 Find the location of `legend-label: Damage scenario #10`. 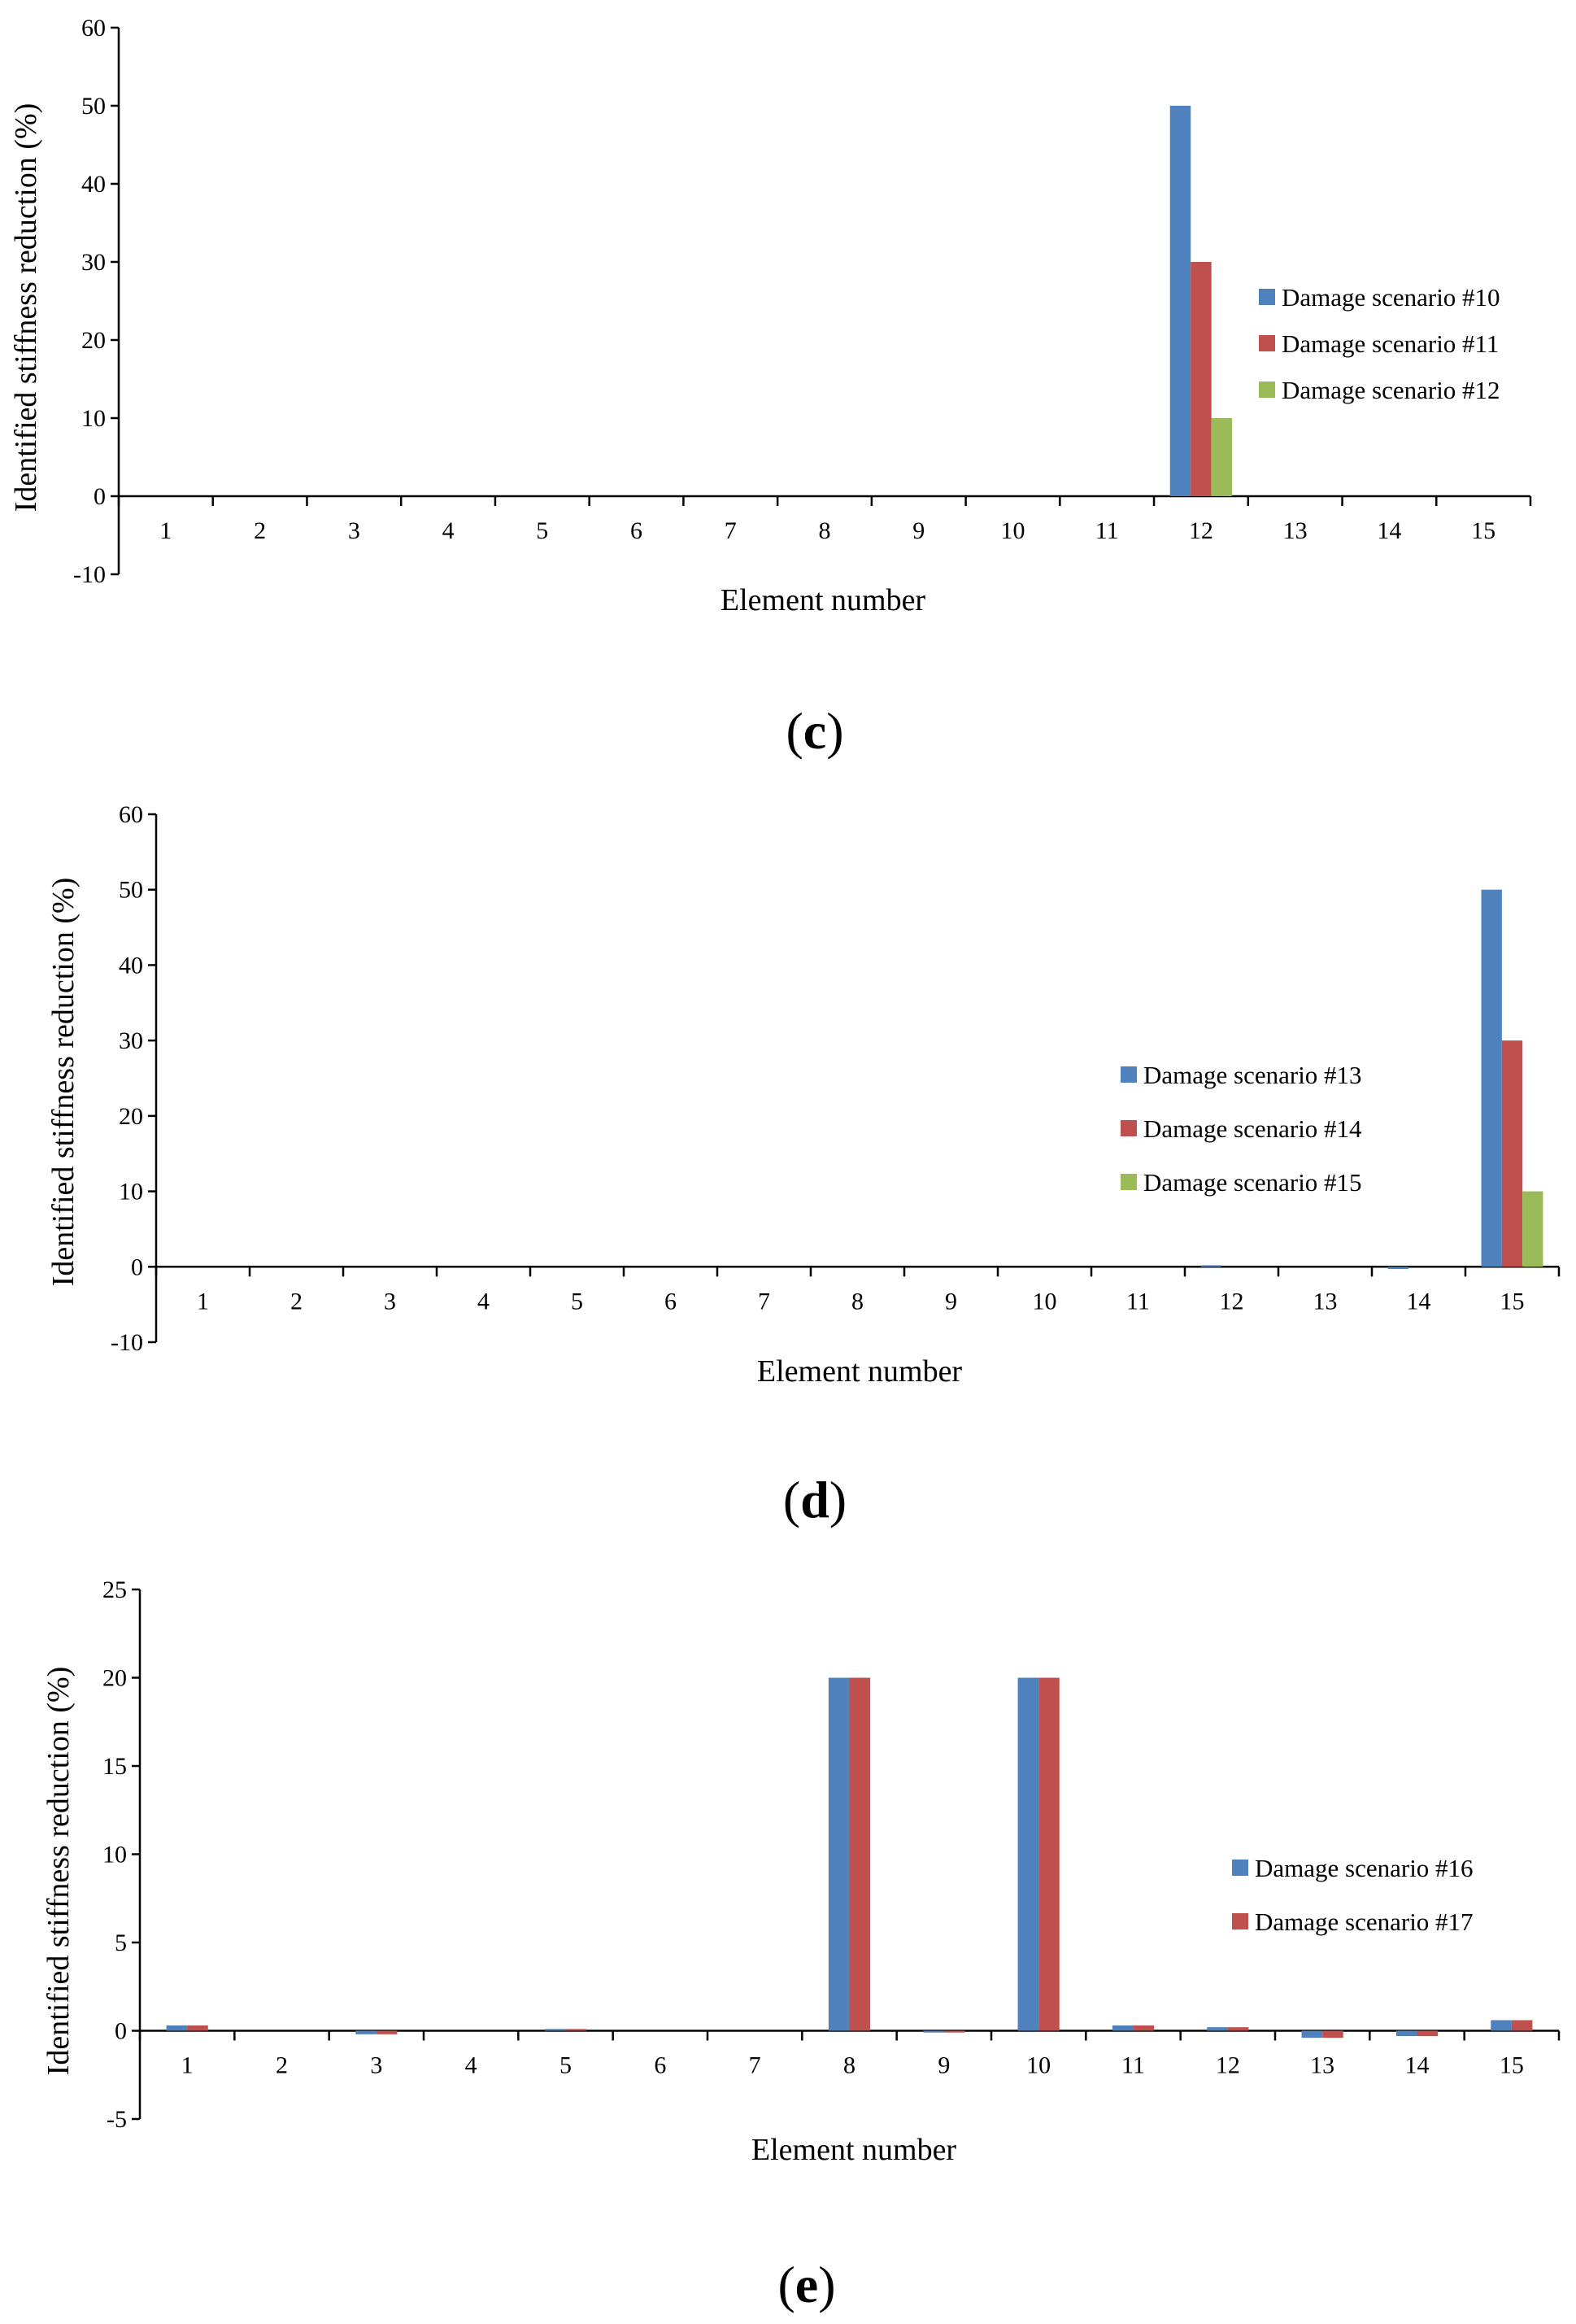

legend-label: Damage scenario #10 is located at coordinates (1391, 298).